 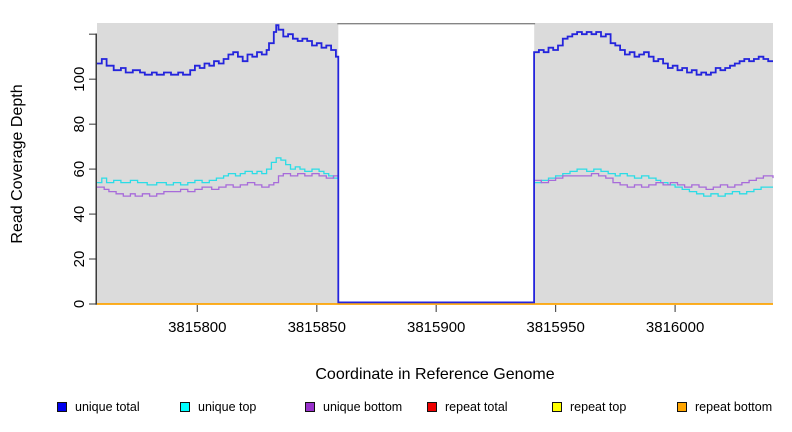 What do you see at coordinates (185, 407) in the screenshot?
I see `legend-swatch-unique-top` at bounding box center [185, 407].